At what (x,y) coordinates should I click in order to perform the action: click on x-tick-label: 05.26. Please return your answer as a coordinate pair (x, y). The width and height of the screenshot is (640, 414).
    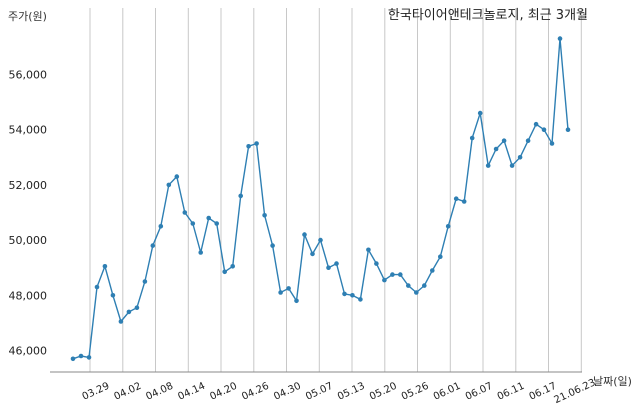
    Looking at the image, I should click on (415, 392).